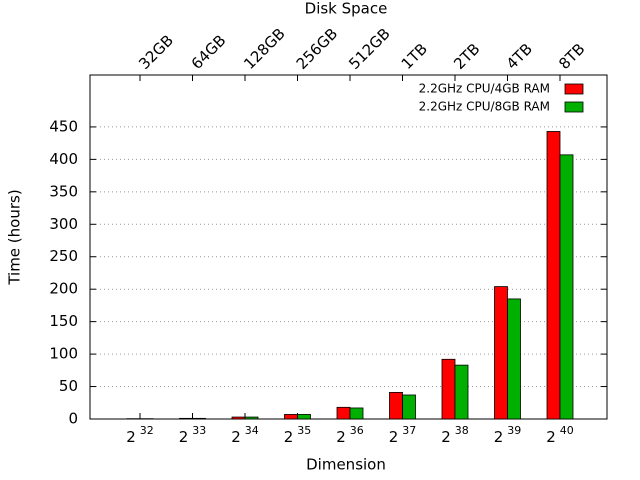  I want to click on y-tick-label: 200, so click(63, 289).